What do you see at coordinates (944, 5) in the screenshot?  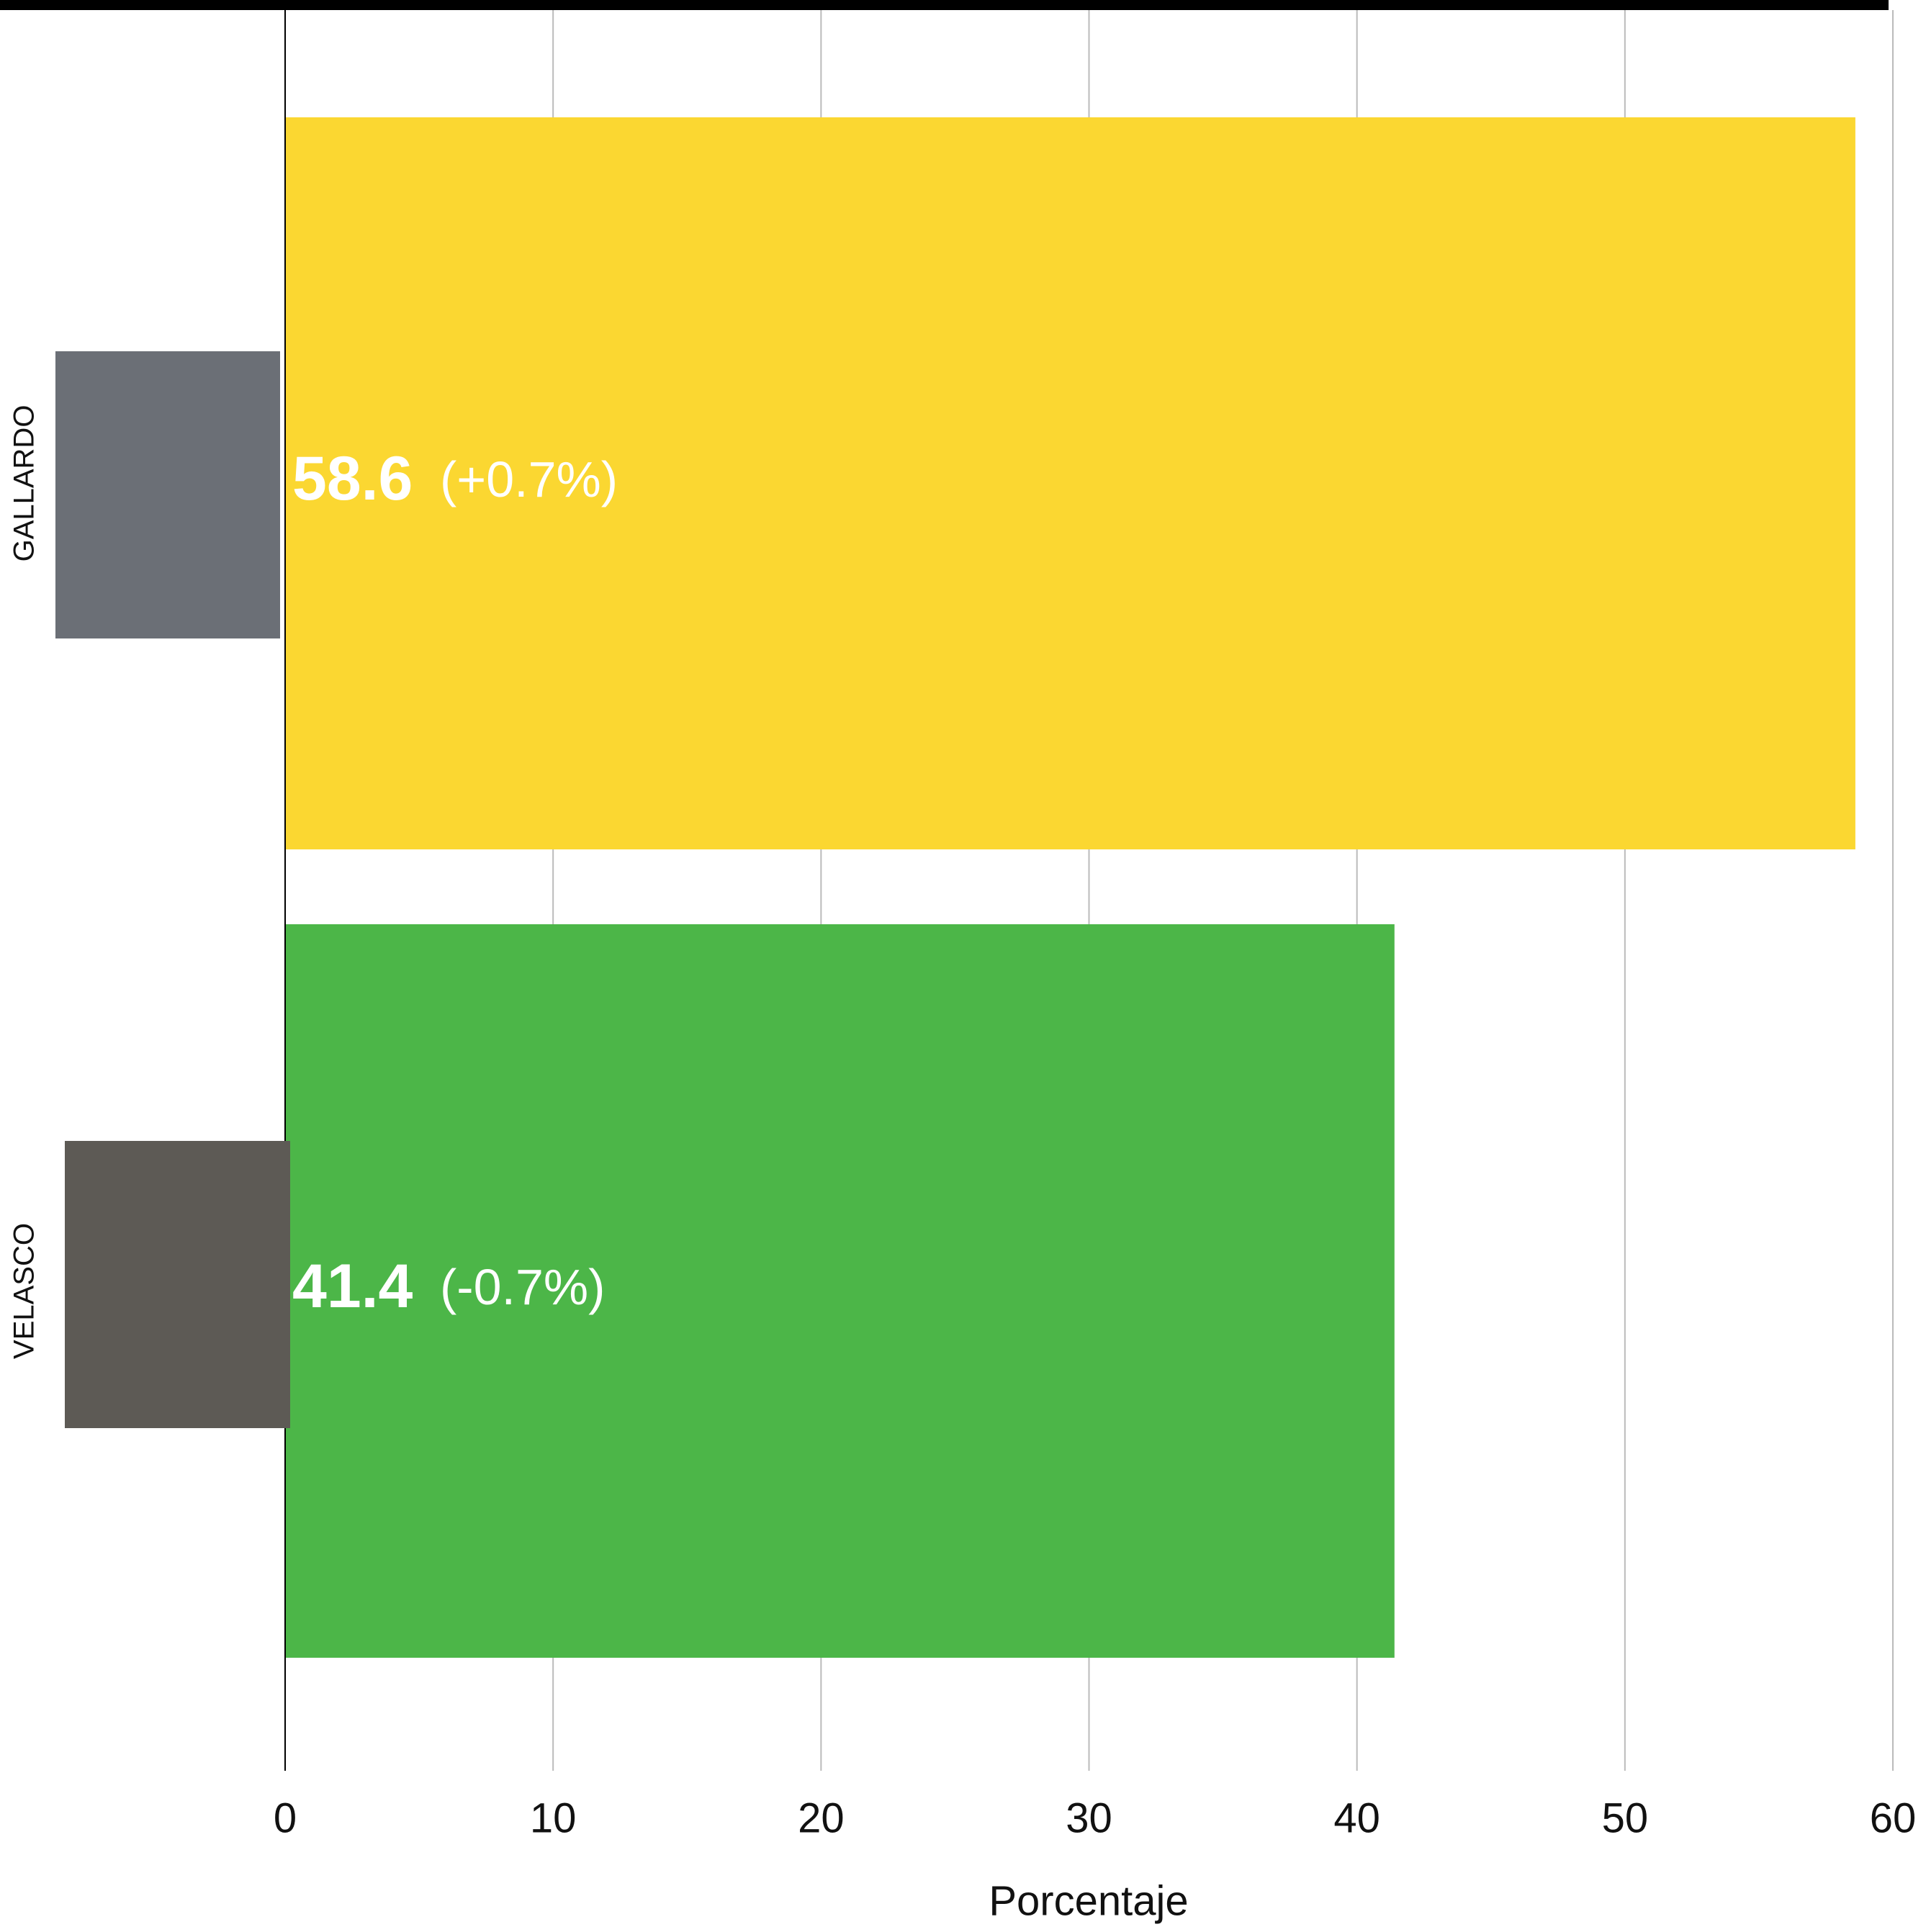 I see `top-rule` at bounding box center [944, 5].